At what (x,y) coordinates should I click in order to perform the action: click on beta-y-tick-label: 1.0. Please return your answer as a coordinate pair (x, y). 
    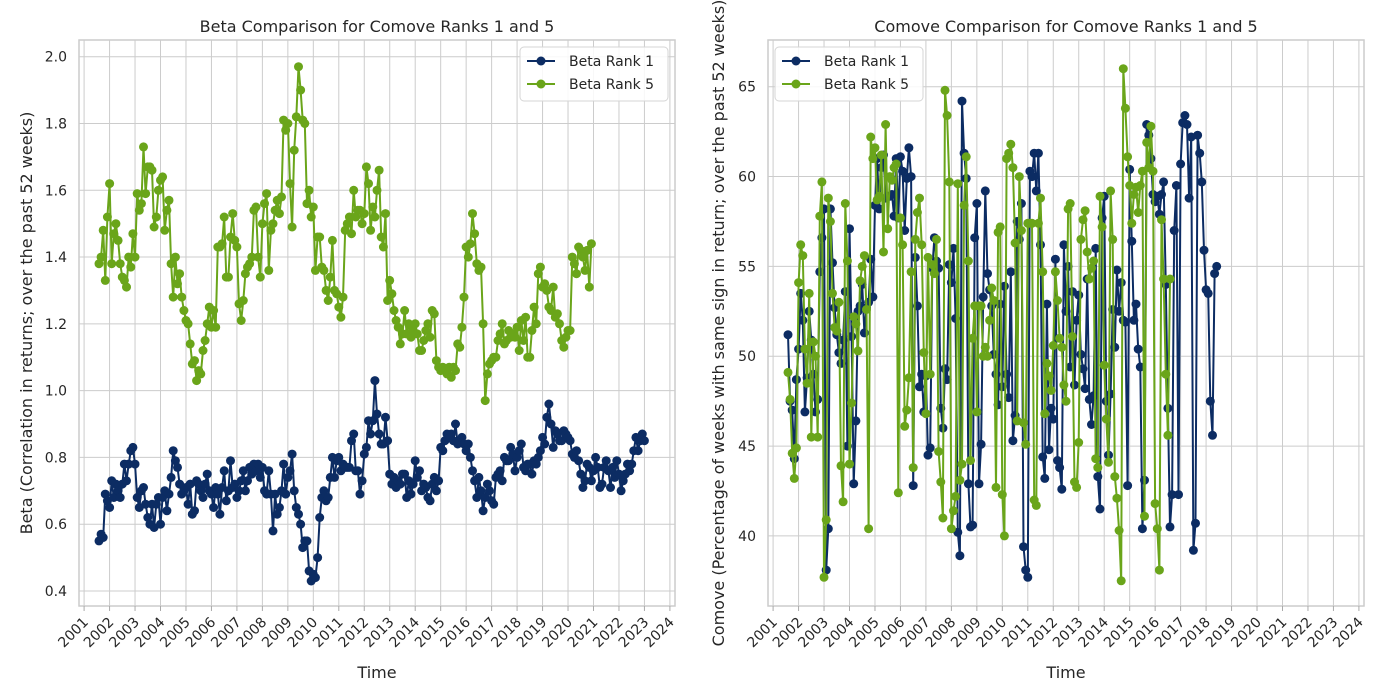
    Looking at the image, I should click on (56, 392).